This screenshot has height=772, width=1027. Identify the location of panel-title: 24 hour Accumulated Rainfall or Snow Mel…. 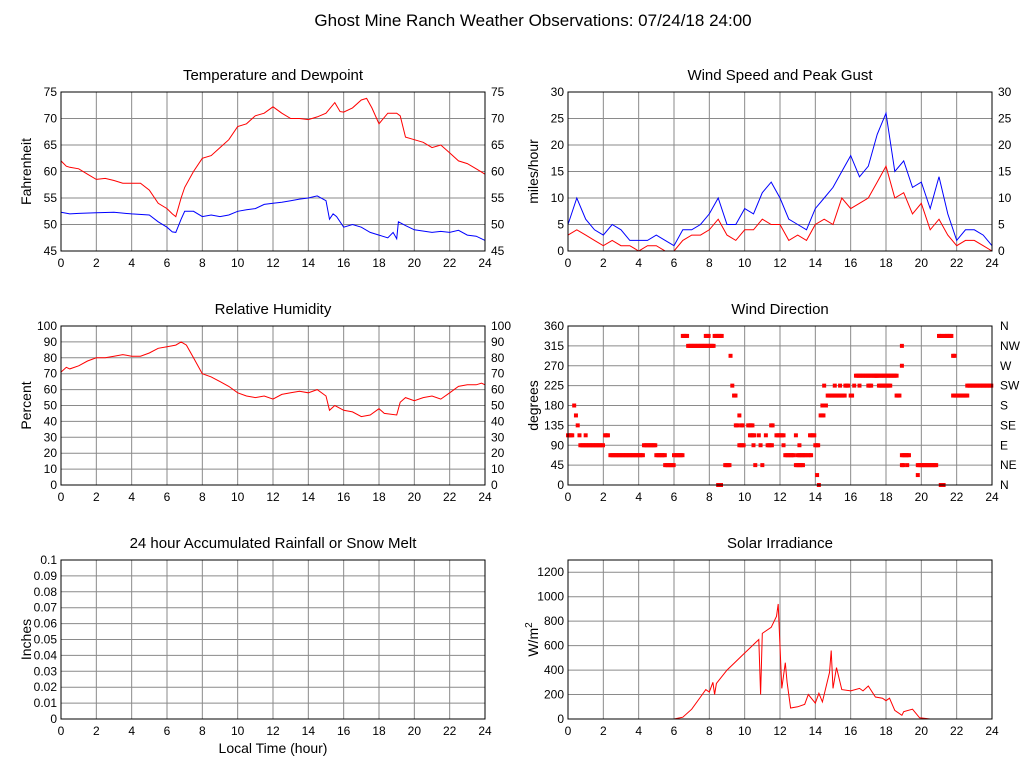
(274, 543).